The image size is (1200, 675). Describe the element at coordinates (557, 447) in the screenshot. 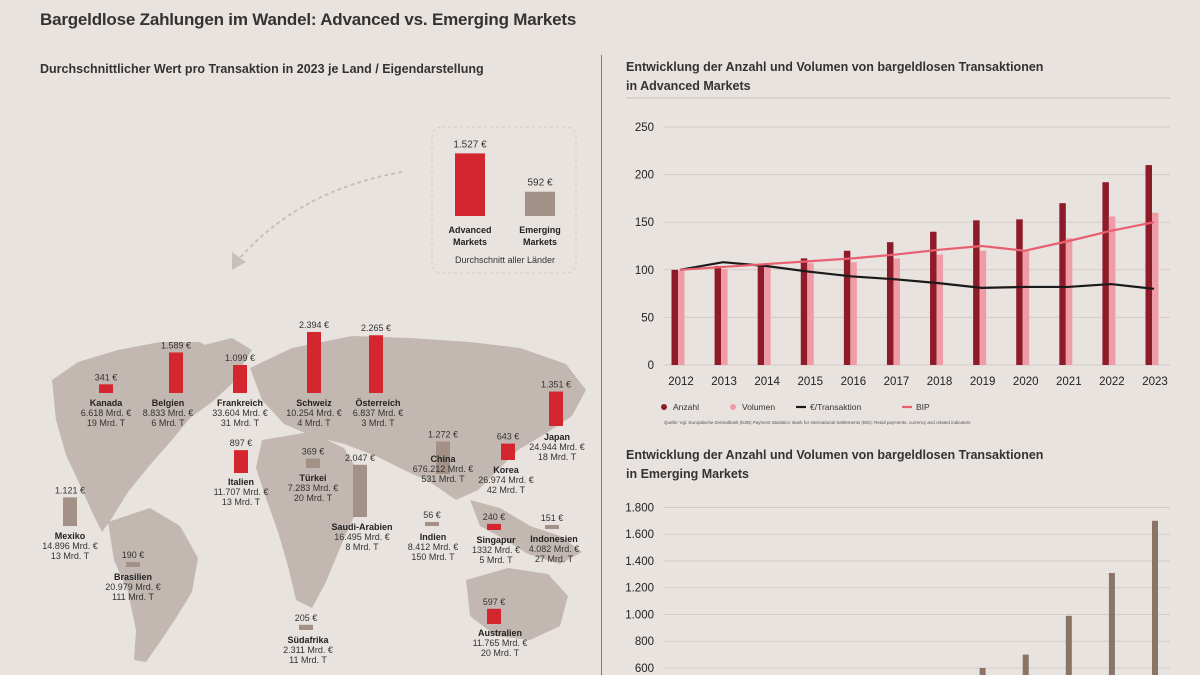

I see `country-volume-japan: 24.944 Mrd. €` at that location.